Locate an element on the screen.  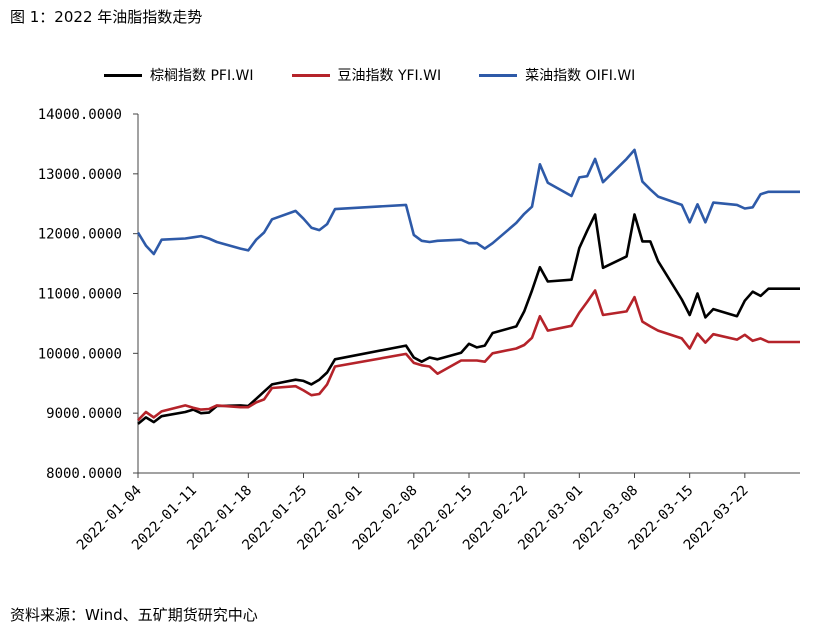
legend-swatch-rapeseed is located at coordinates (498, 75).